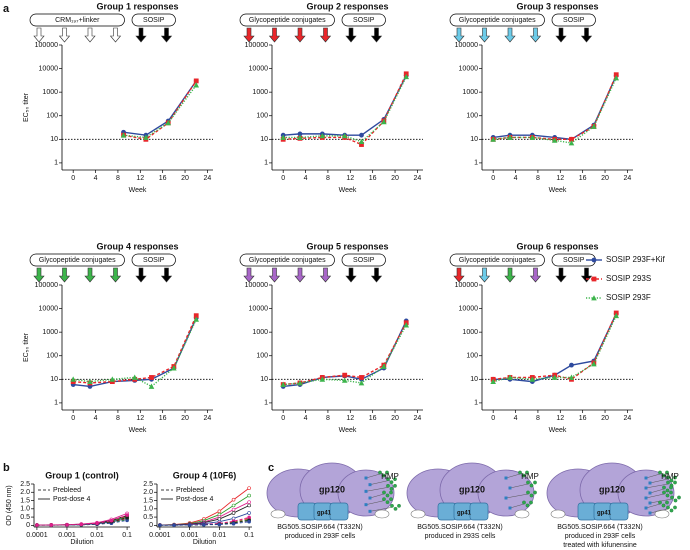 This screenshot has width=690, height=550. Describe the element at coordinates (50, 92) in the screenshot. I see `y-tick-label: 1000` at that location.